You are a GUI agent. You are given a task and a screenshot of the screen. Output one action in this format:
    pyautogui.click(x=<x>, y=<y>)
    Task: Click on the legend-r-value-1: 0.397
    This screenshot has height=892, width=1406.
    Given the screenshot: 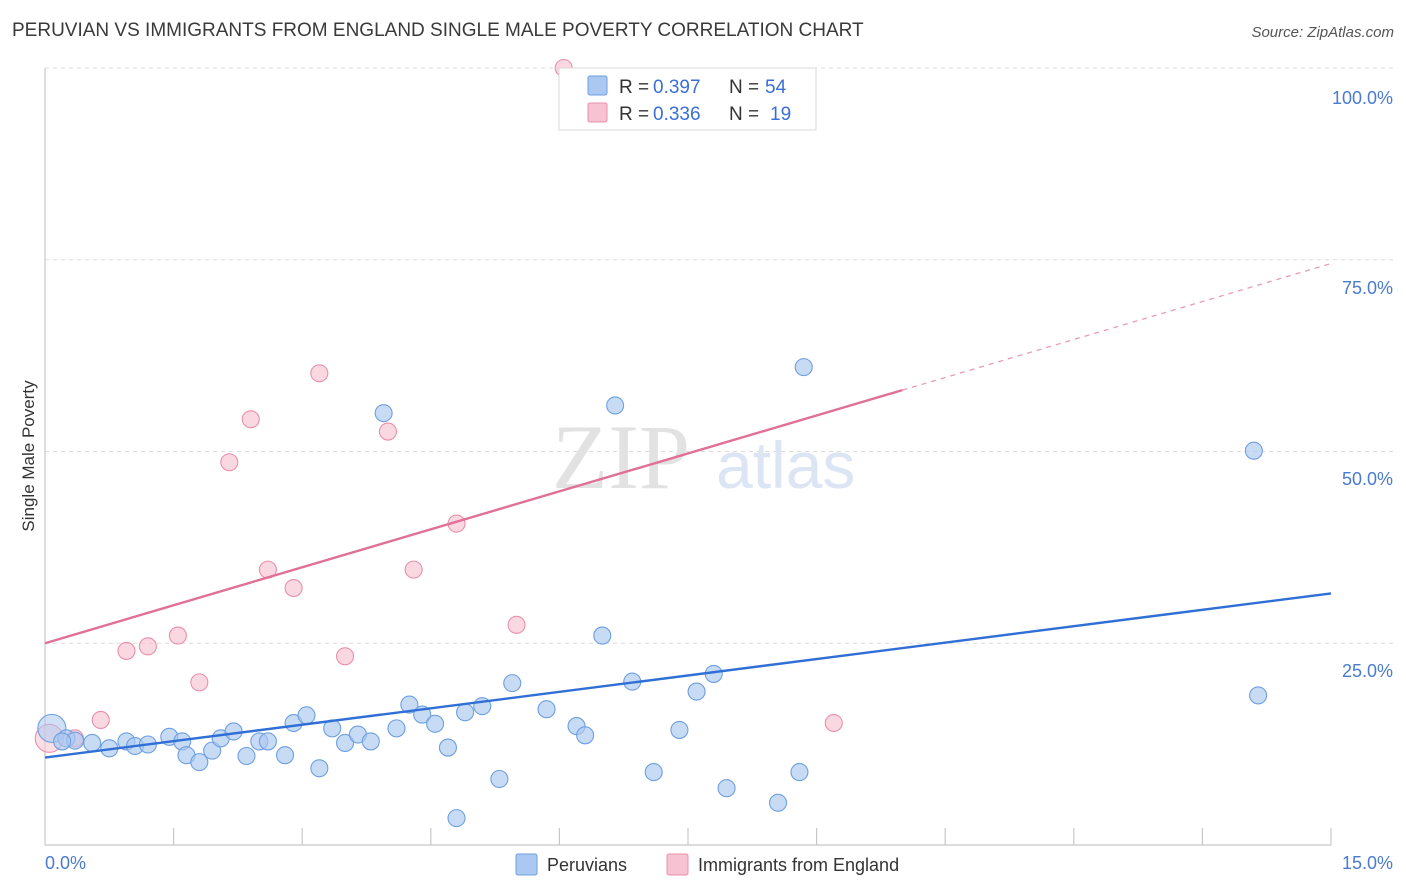 What is the action you would take?
    pyautogui.click(x=677, y=87)
    